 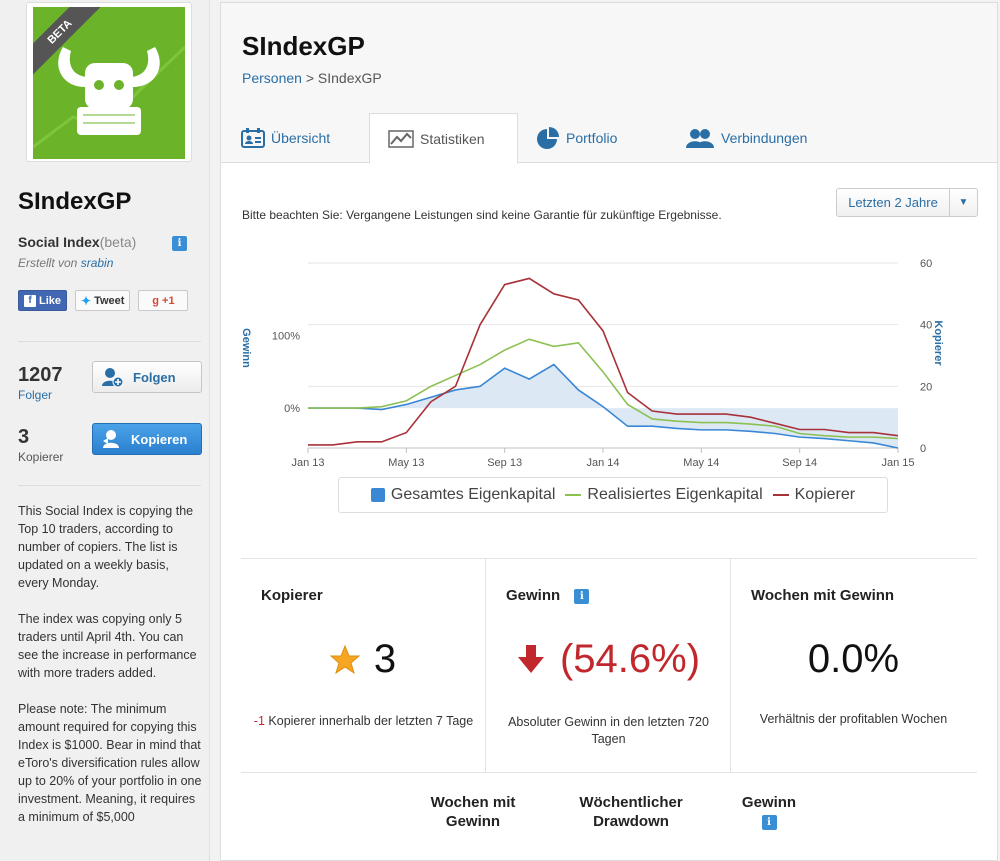 I want to click on follow-label: Folgen, so click(x=154, y=377).